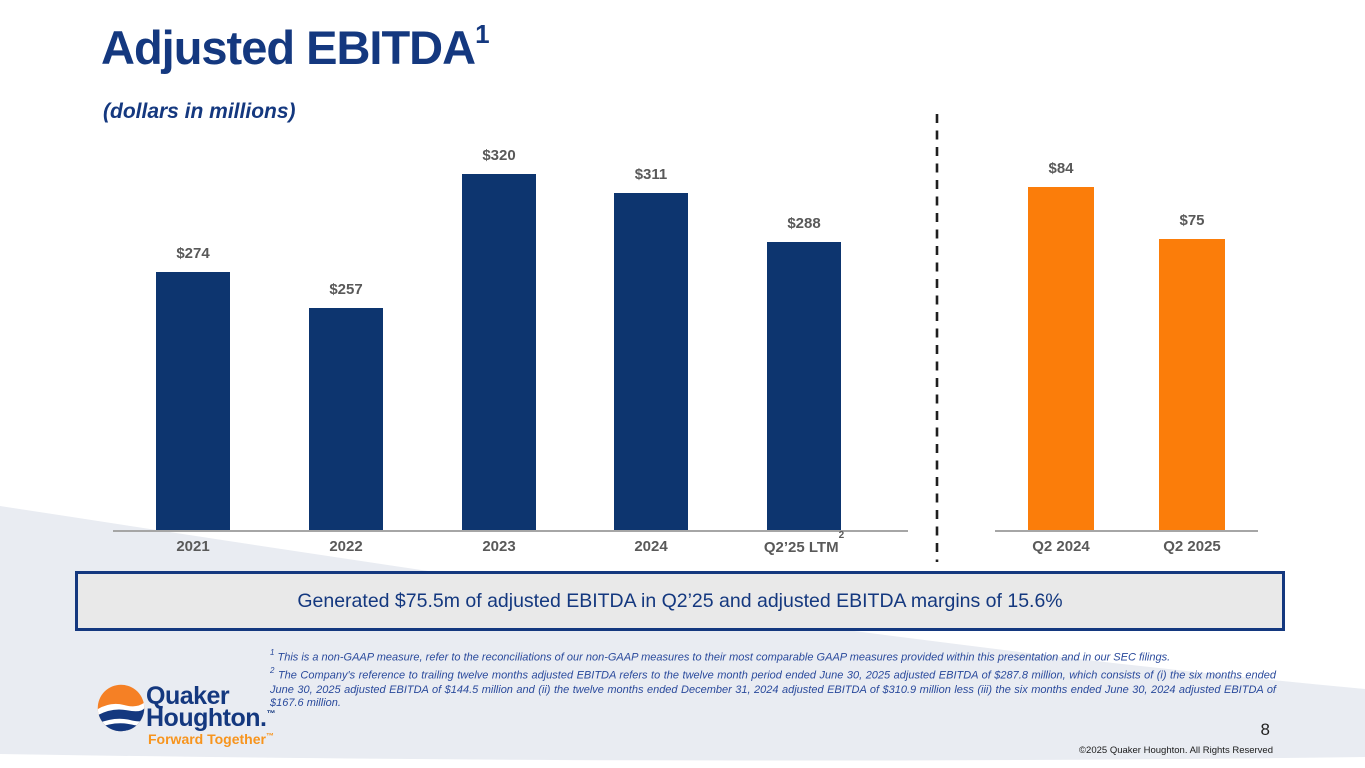  What do you see at coordinates (1192, 384) in the screenshot?
I see `bar-Q2 2025` at bounding box center [1192, 384].